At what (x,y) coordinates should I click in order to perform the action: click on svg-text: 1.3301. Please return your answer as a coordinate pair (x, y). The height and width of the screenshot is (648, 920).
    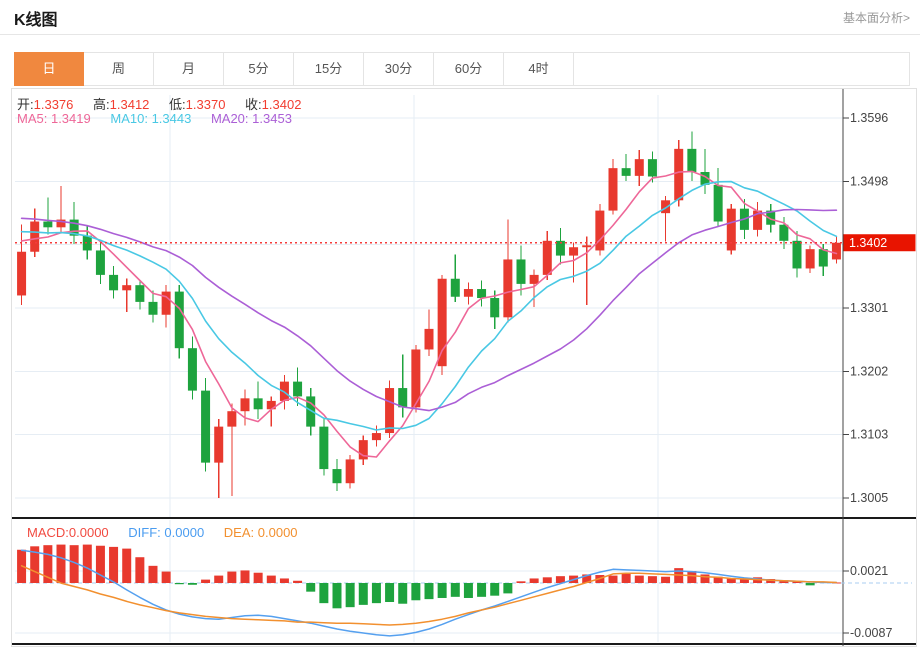
    Looking at the image, I should click on (869, 308).